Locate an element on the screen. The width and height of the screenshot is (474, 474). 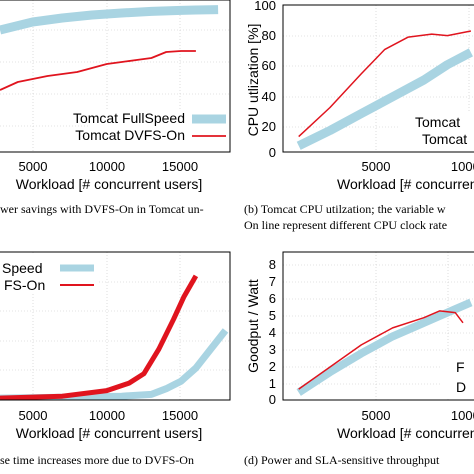
panel-d-xtick-10000: 10000 is located at coordinates (462, 415).